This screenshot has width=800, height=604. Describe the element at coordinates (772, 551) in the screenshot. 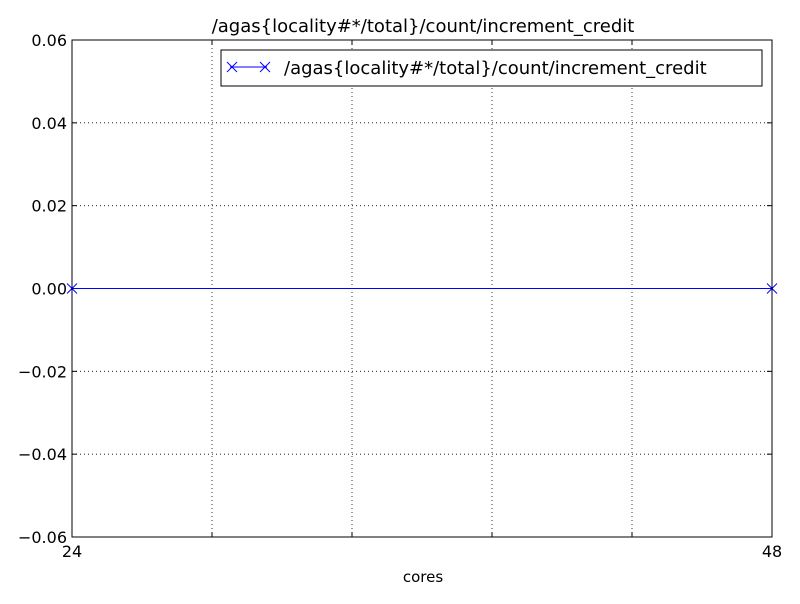

I see `x-tick-label: 48` at that location.